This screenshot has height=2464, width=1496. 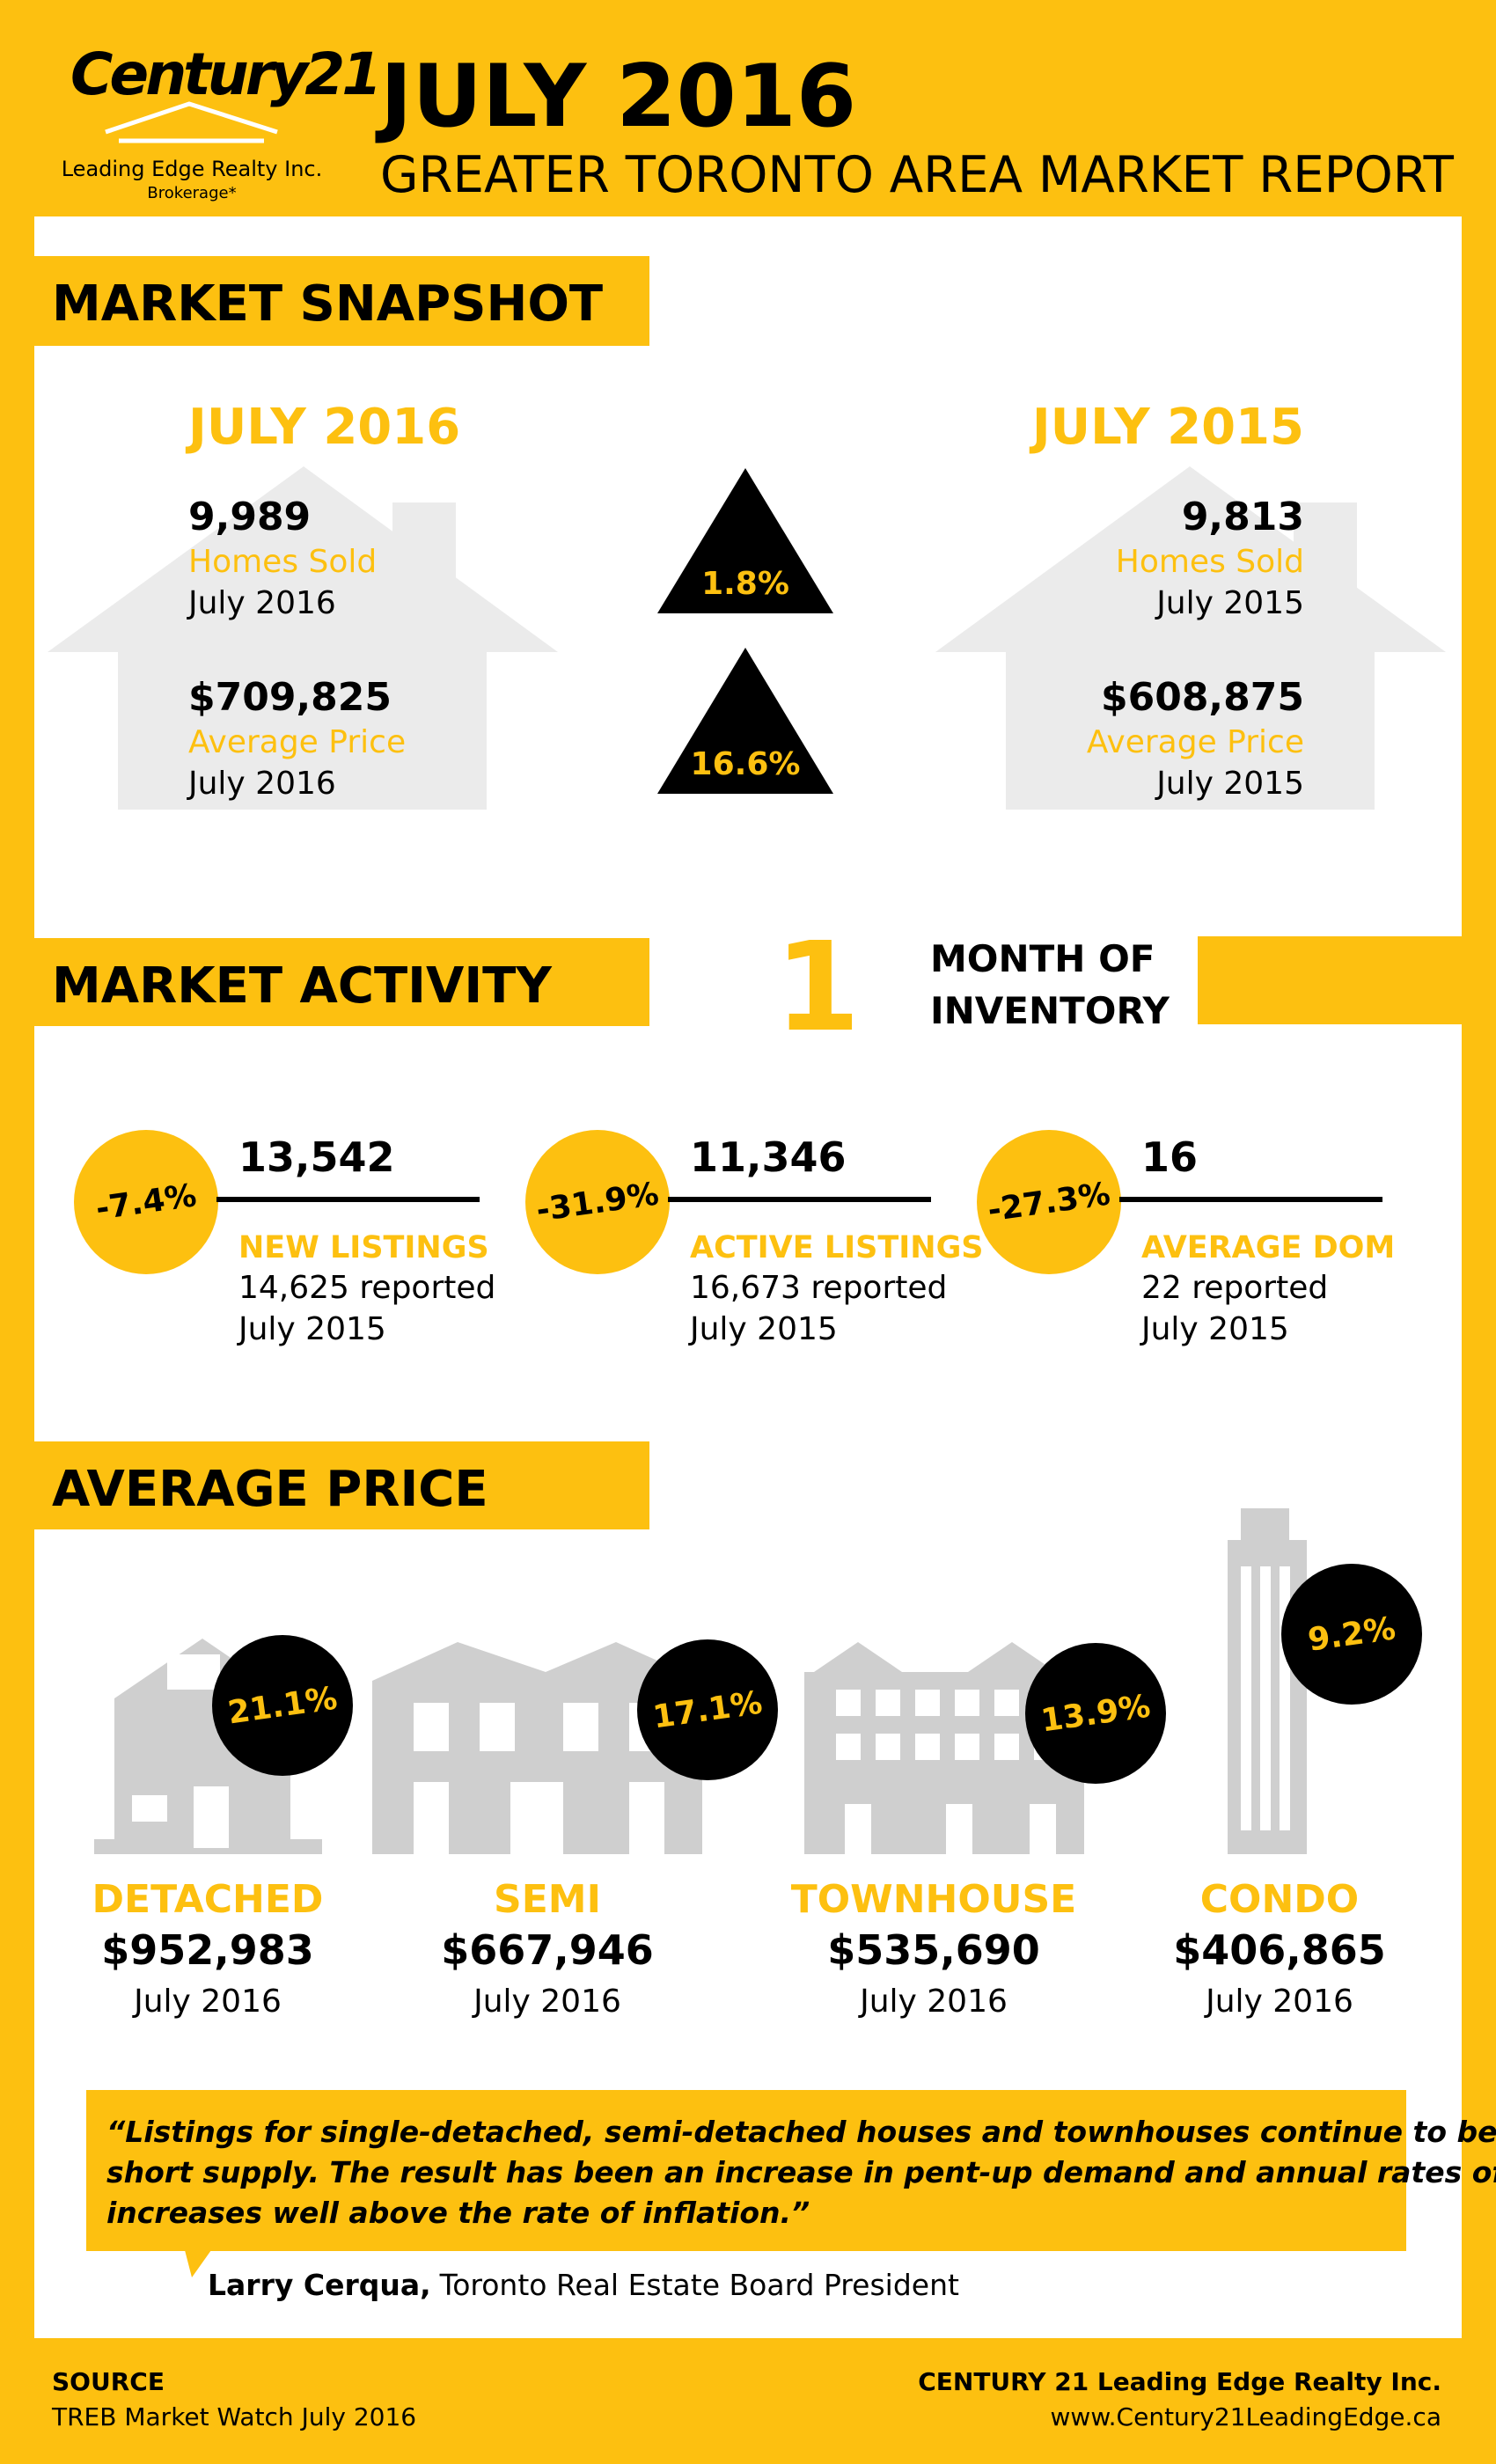 I want to click on activity-value: 11,346, so click(x=769, y=1157).